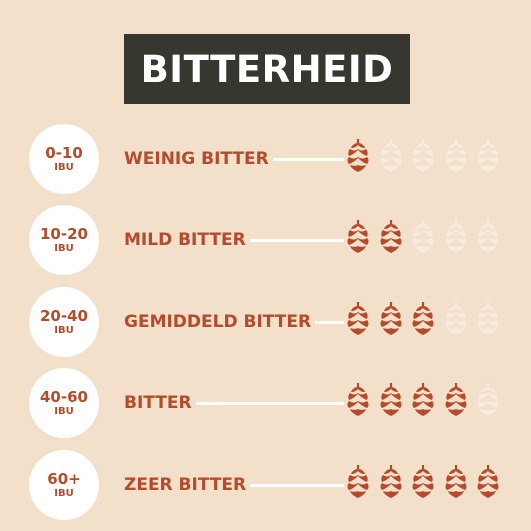 The height and width of the screenshot is (531, 531). Describe the element at coordinates (158, 403) in the screenshot. I see `bitterness-label: BITTER` at that location.